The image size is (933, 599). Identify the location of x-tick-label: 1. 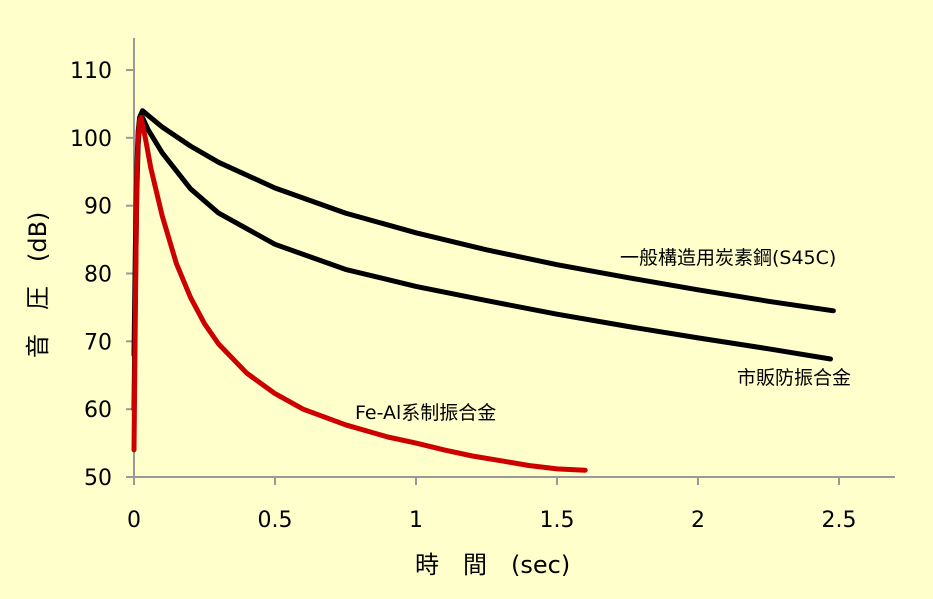
(416, 520).